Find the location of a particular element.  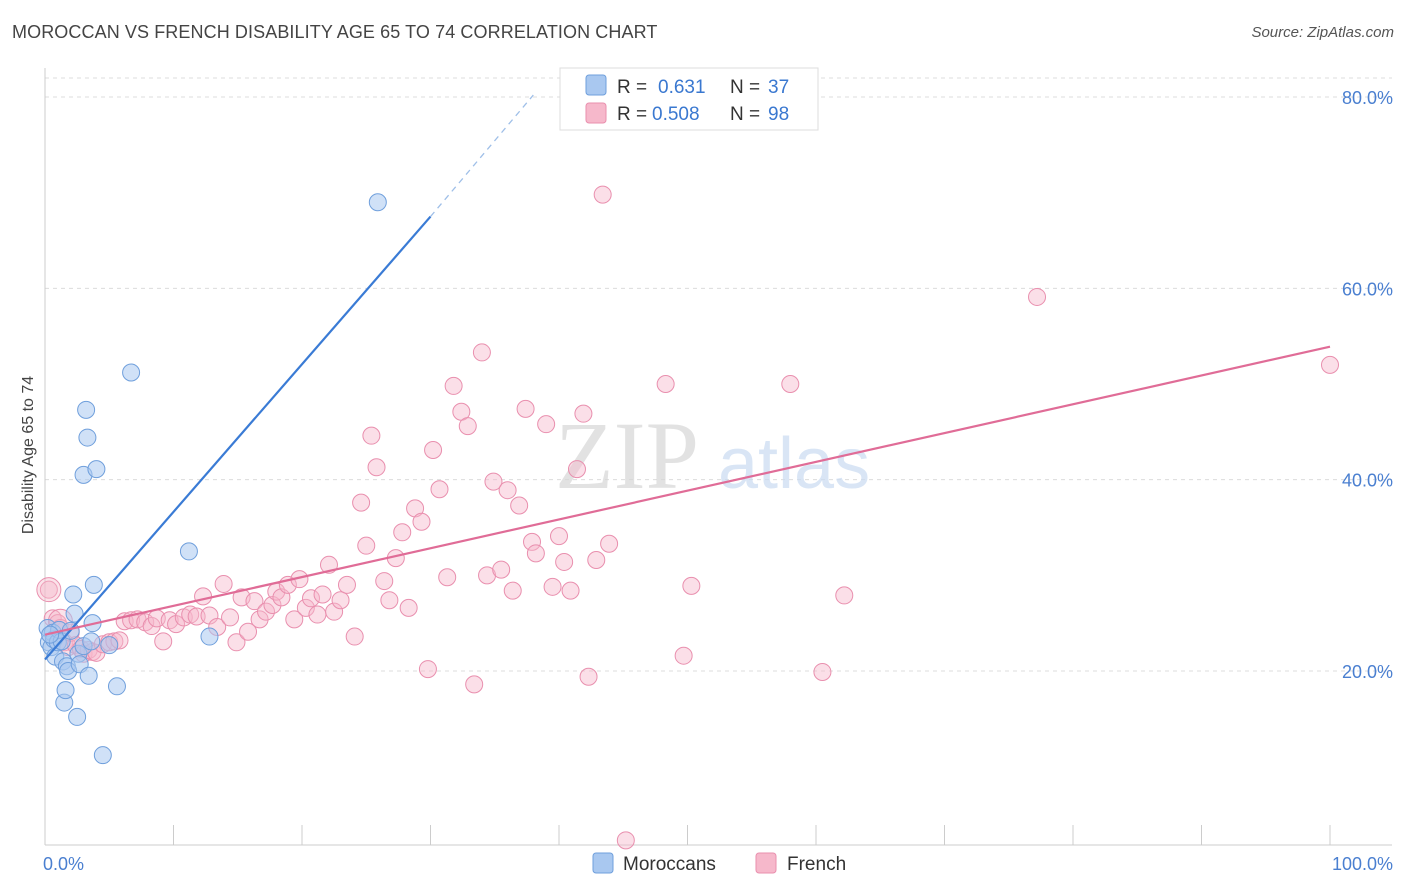

legend-swatch-french is located at coordinates (596, 113).